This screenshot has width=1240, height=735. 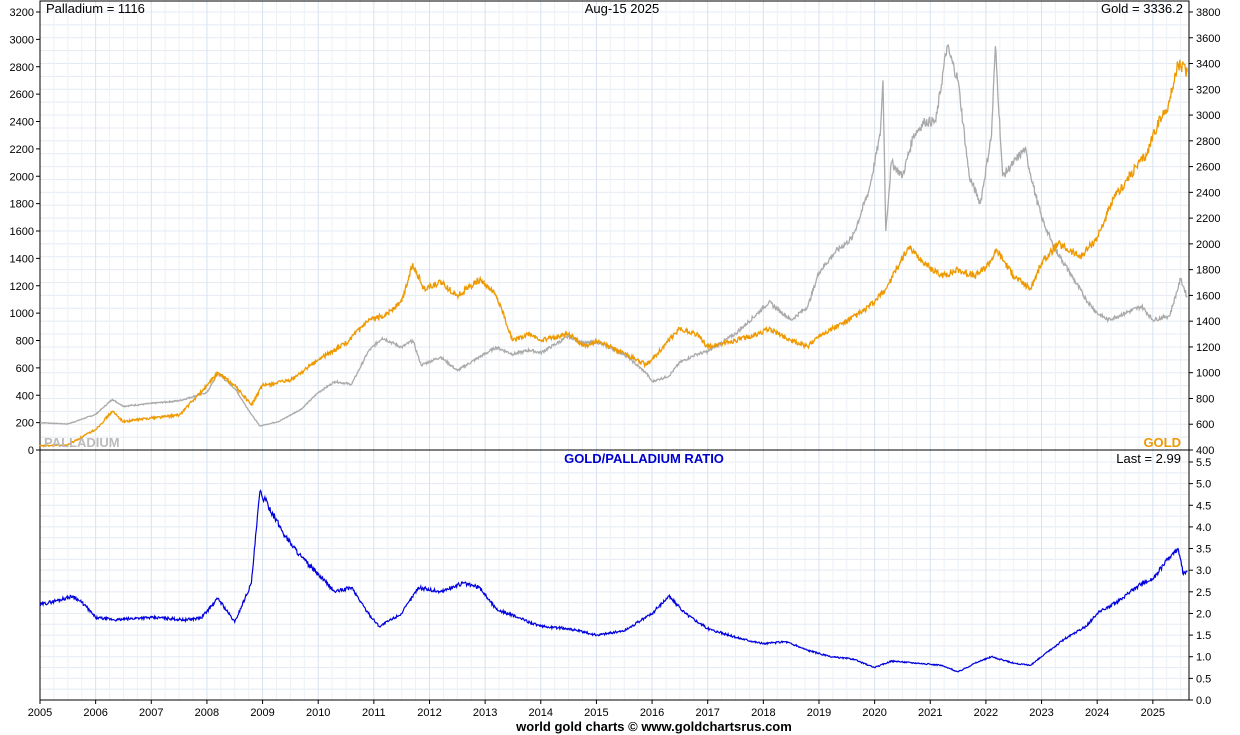 What do you see at coordinates (874, 713) in the screenshot?
I see `tick-label: 2020` at bounding box center [874, 713].